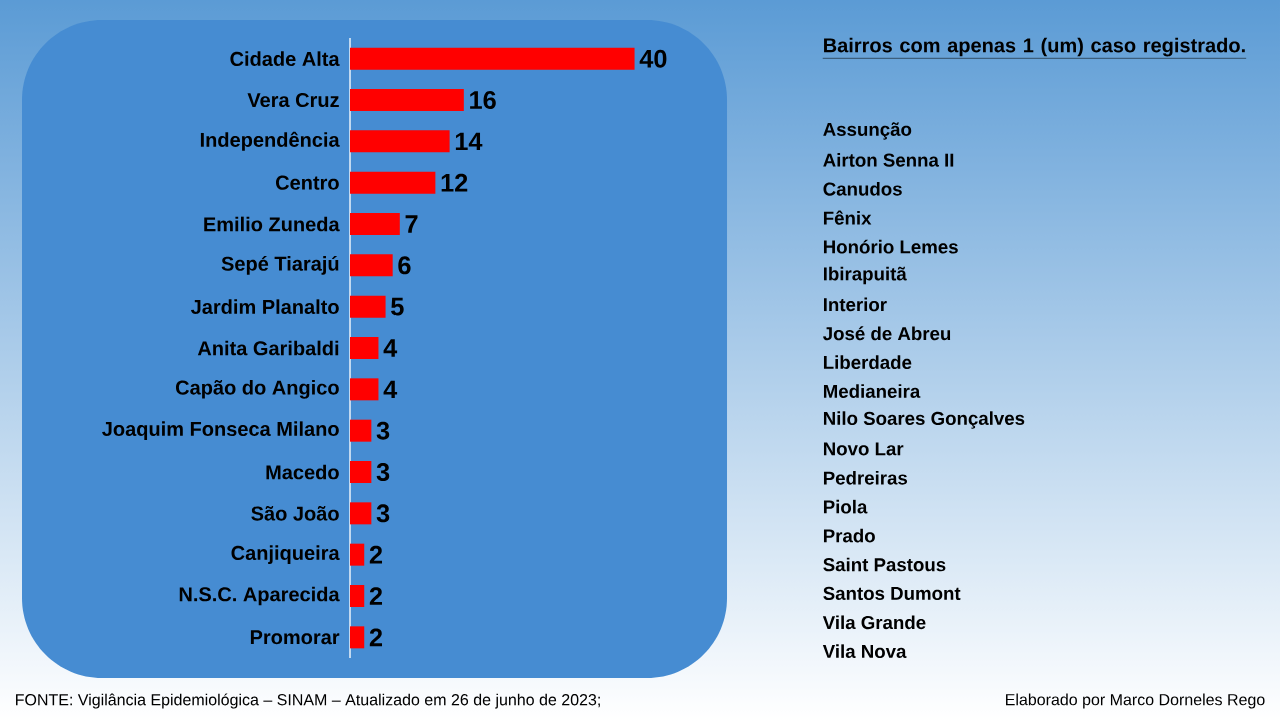 Image resolution: width=1280 pixels, height=721 pixels. I want to click on text: Liberdade, so click(867, 362).